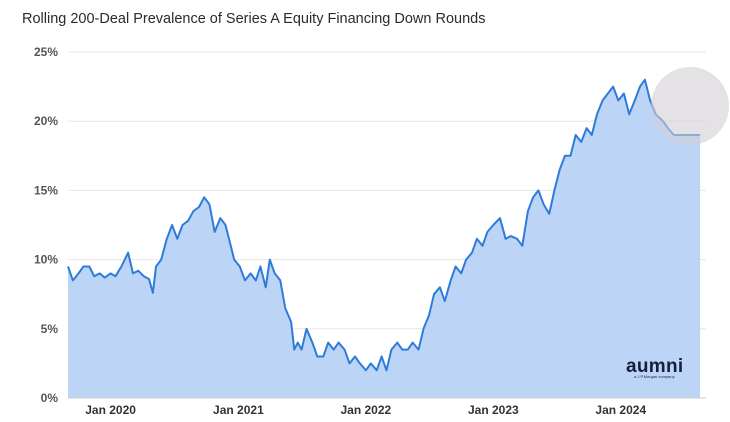 The width and height of the screenshot is (730, 422). I want to click on x-axis-ticks: Jan 2020 Jan 2021 Jan 2022 Jan 2023 Jan 2024, so click(365, 410).